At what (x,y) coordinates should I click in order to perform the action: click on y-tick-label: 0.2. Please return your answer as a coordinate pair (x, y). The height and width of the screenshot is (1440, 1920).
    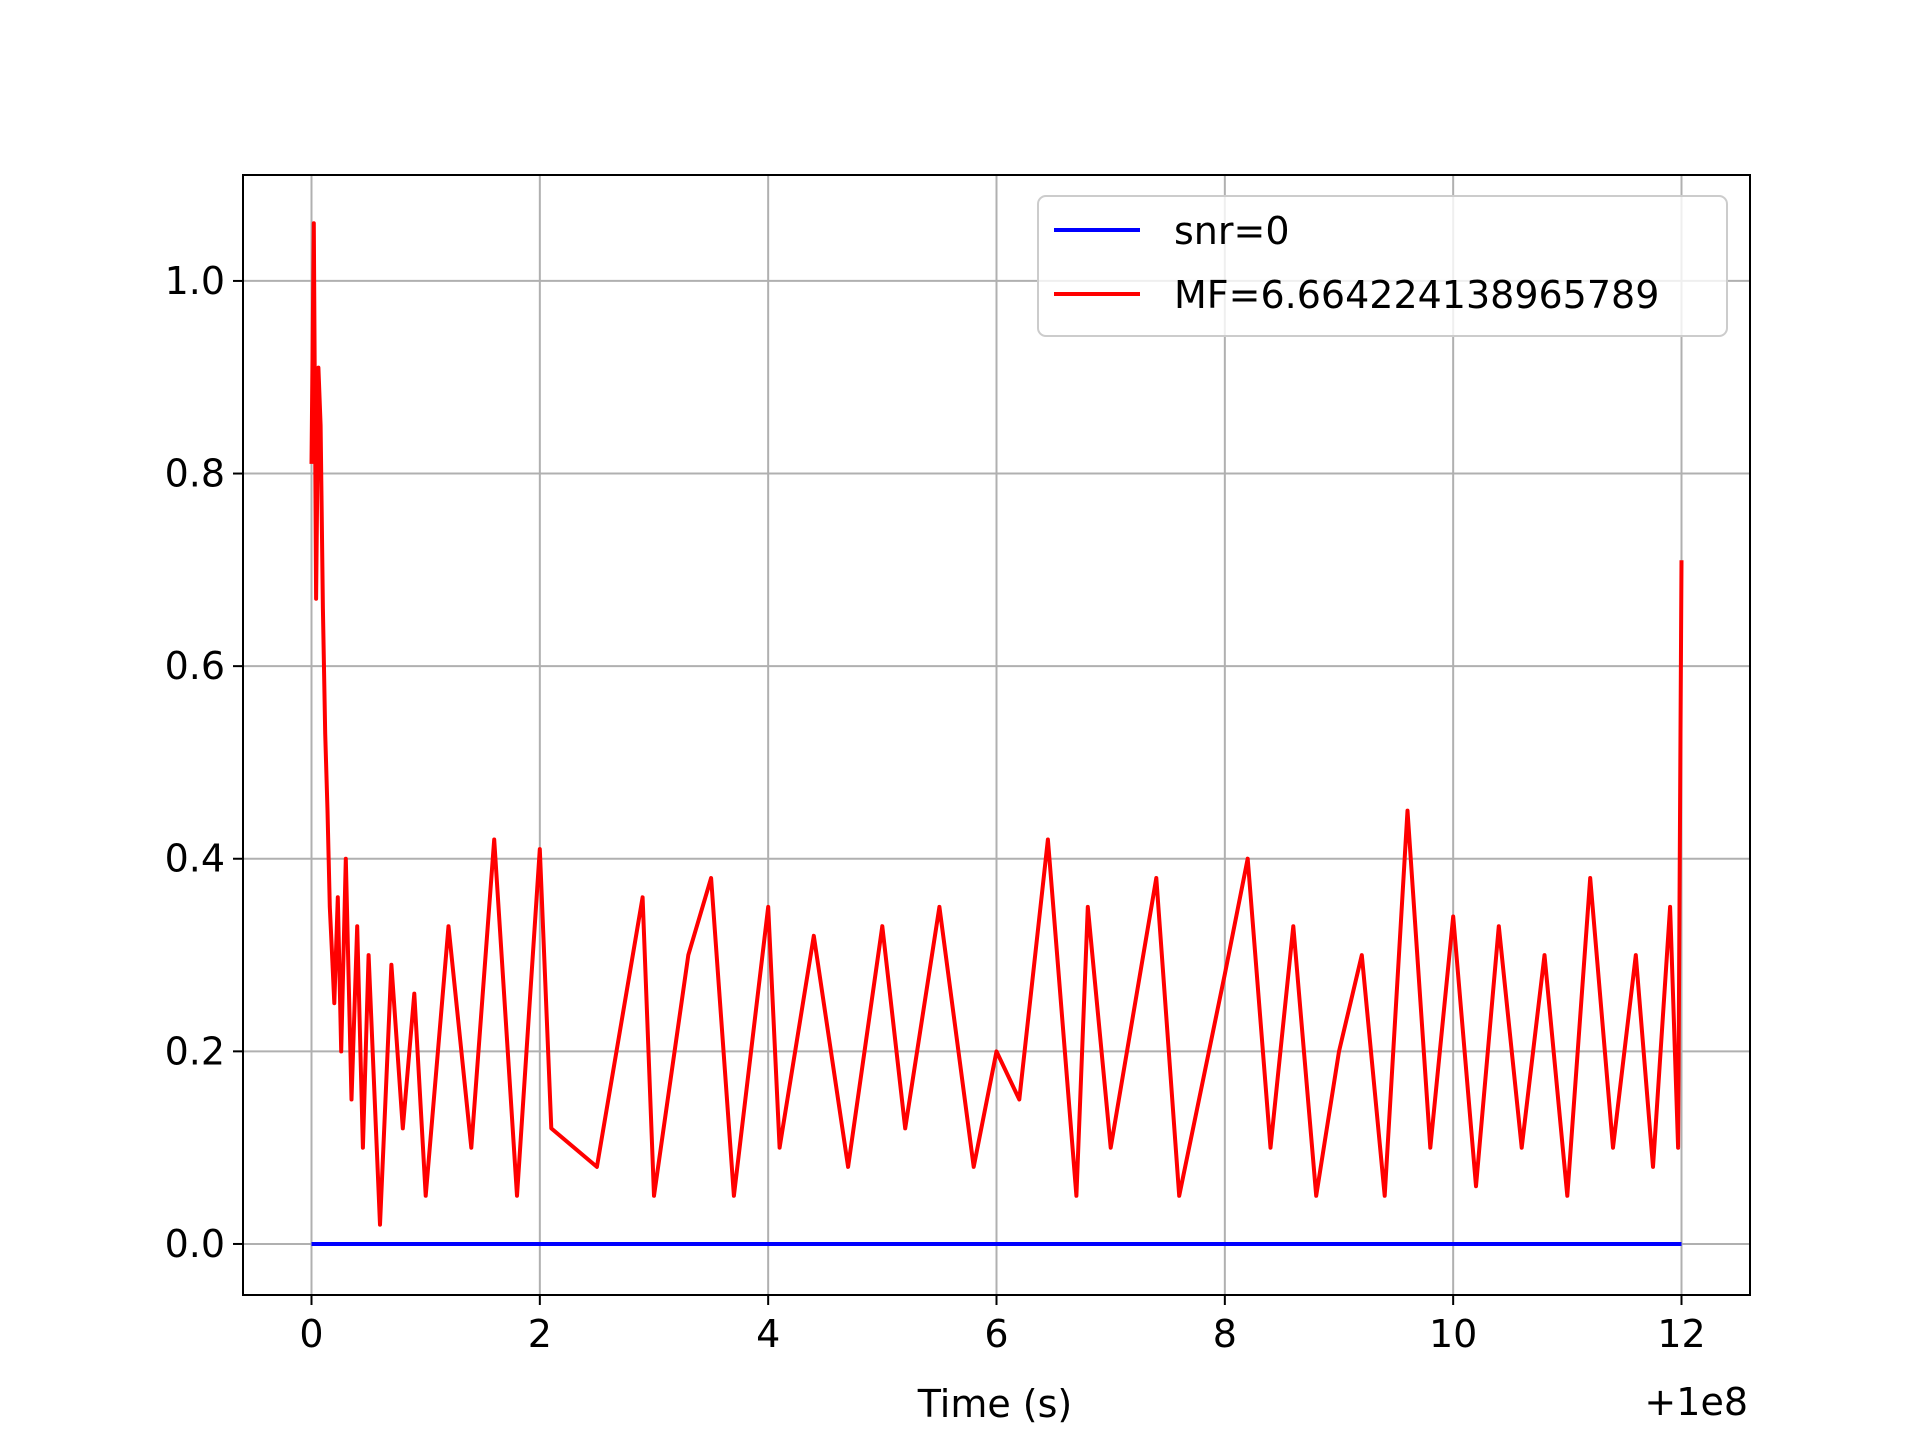
    Looking at the image, I should click on (195, 1051).